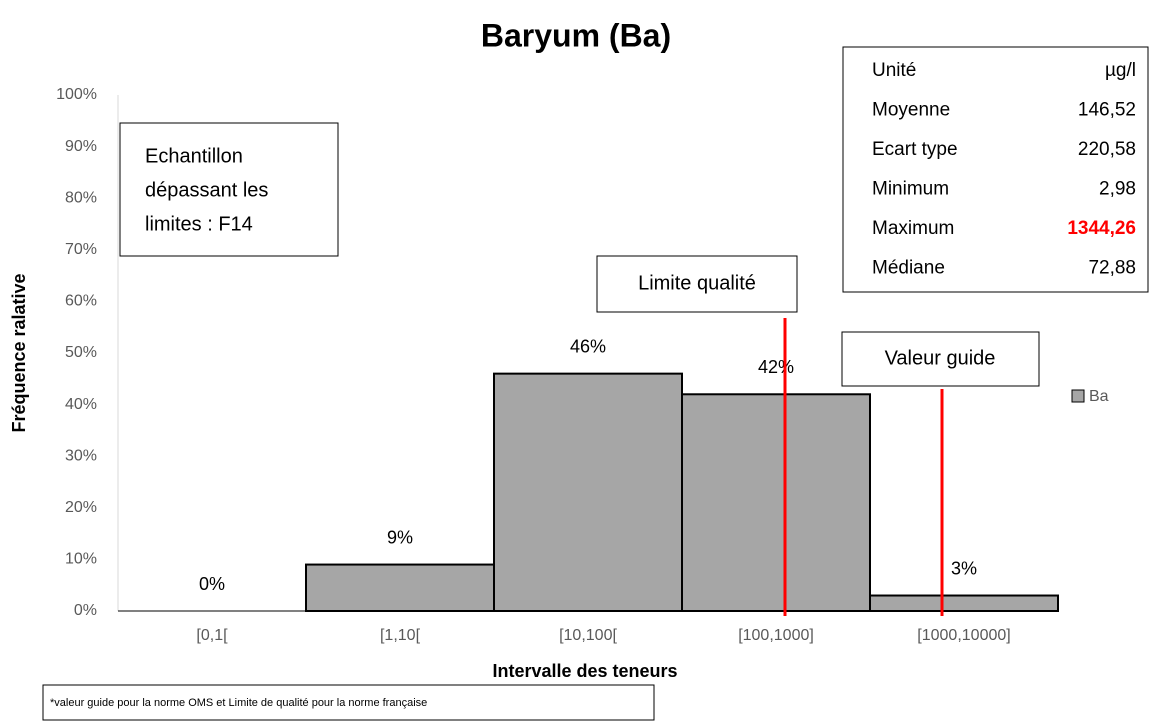  What do you see at coordinates (81, 559) in the screenshot?
I see `y-tick-label: 10%` at bounding box center [81, 559].